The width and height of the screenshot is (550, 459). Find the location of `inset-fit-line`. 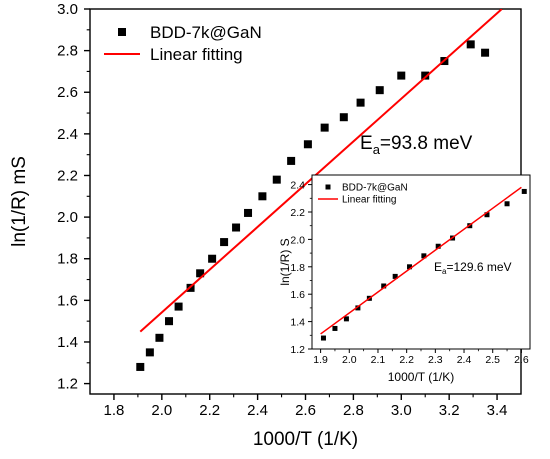

inset-fit-line is located at coordinates (421, 260).